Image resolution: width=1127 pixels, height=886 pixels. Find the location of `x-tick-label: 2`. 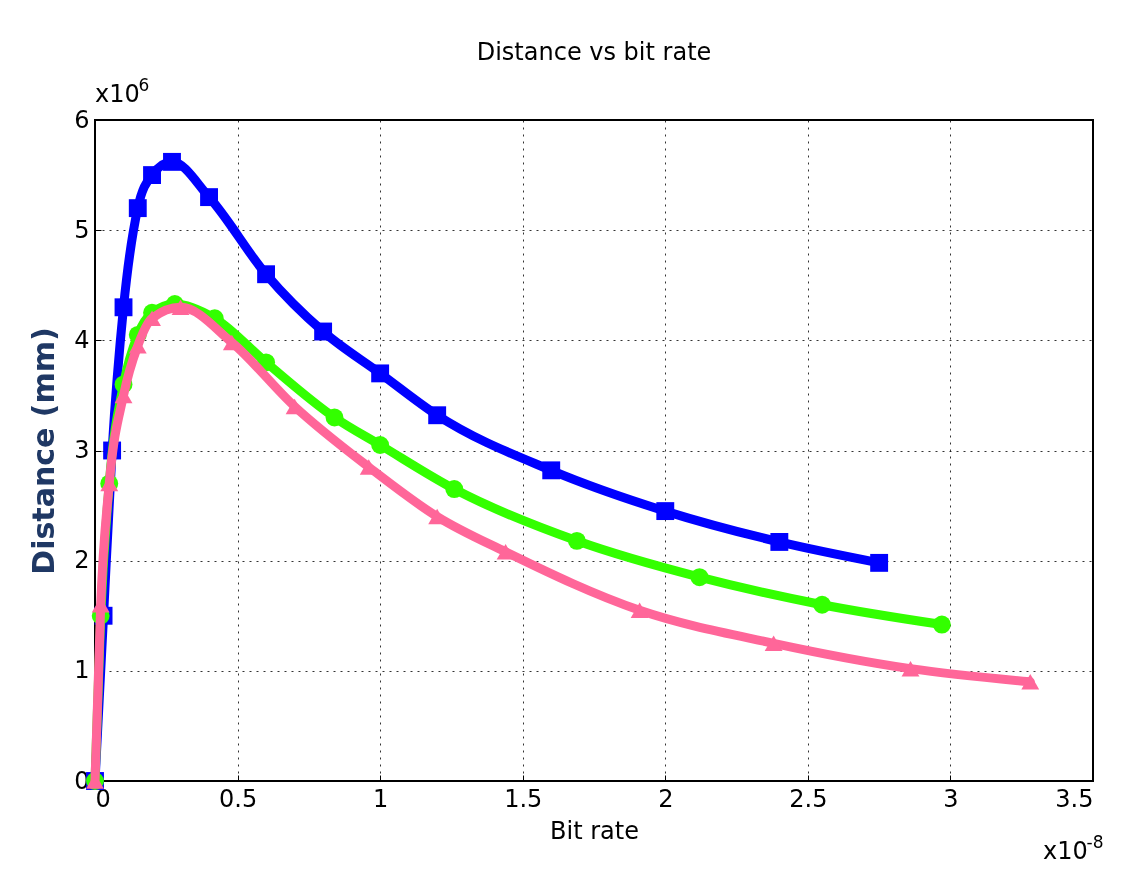

x-tick-label: 2 is located at coordinates (666, 798).